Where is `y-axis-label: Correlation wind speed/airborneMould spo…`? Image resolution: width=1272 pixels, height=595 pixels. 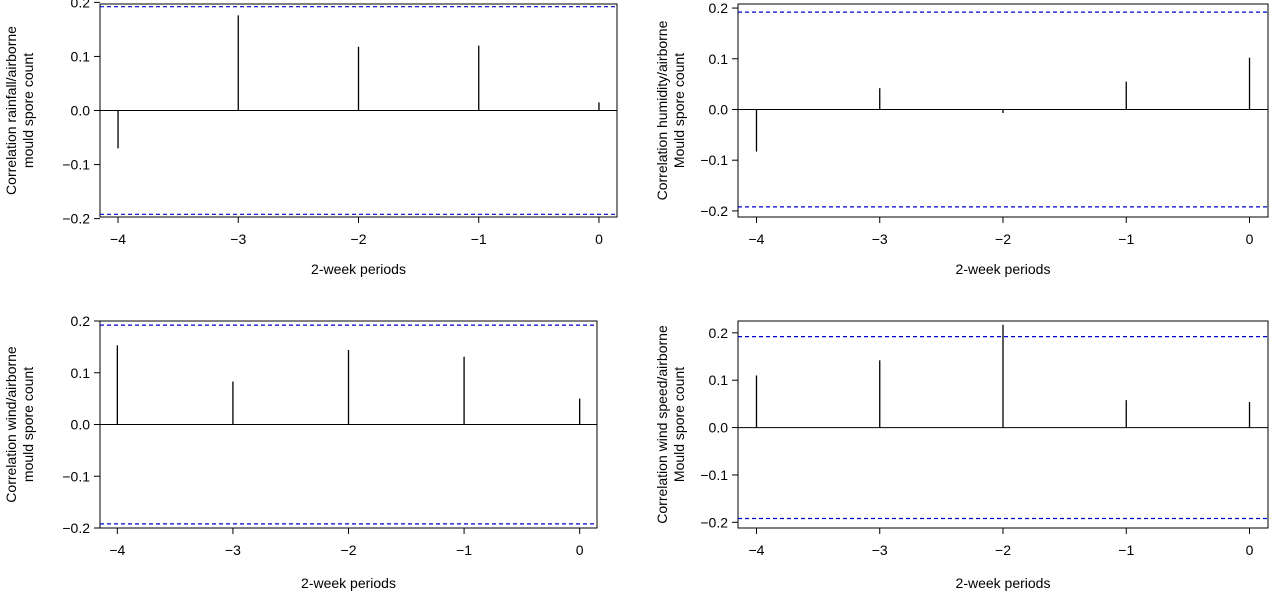
y-axis-label: Correlation wind speed/airborneMould spo… is located at coordinates (670, 424).